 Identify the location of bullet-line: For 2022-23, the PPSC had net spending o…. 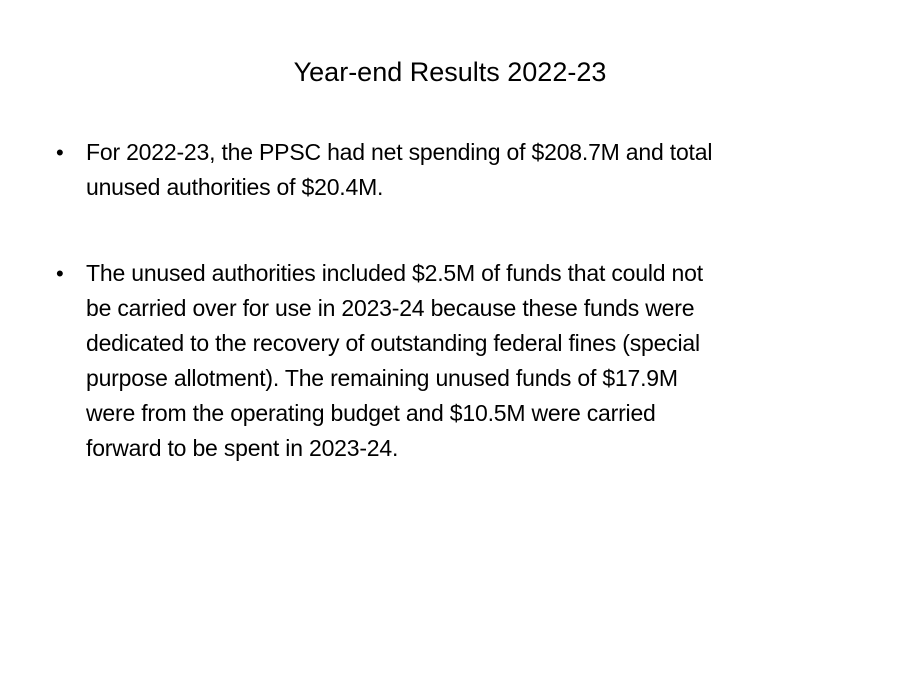
(399, 152).